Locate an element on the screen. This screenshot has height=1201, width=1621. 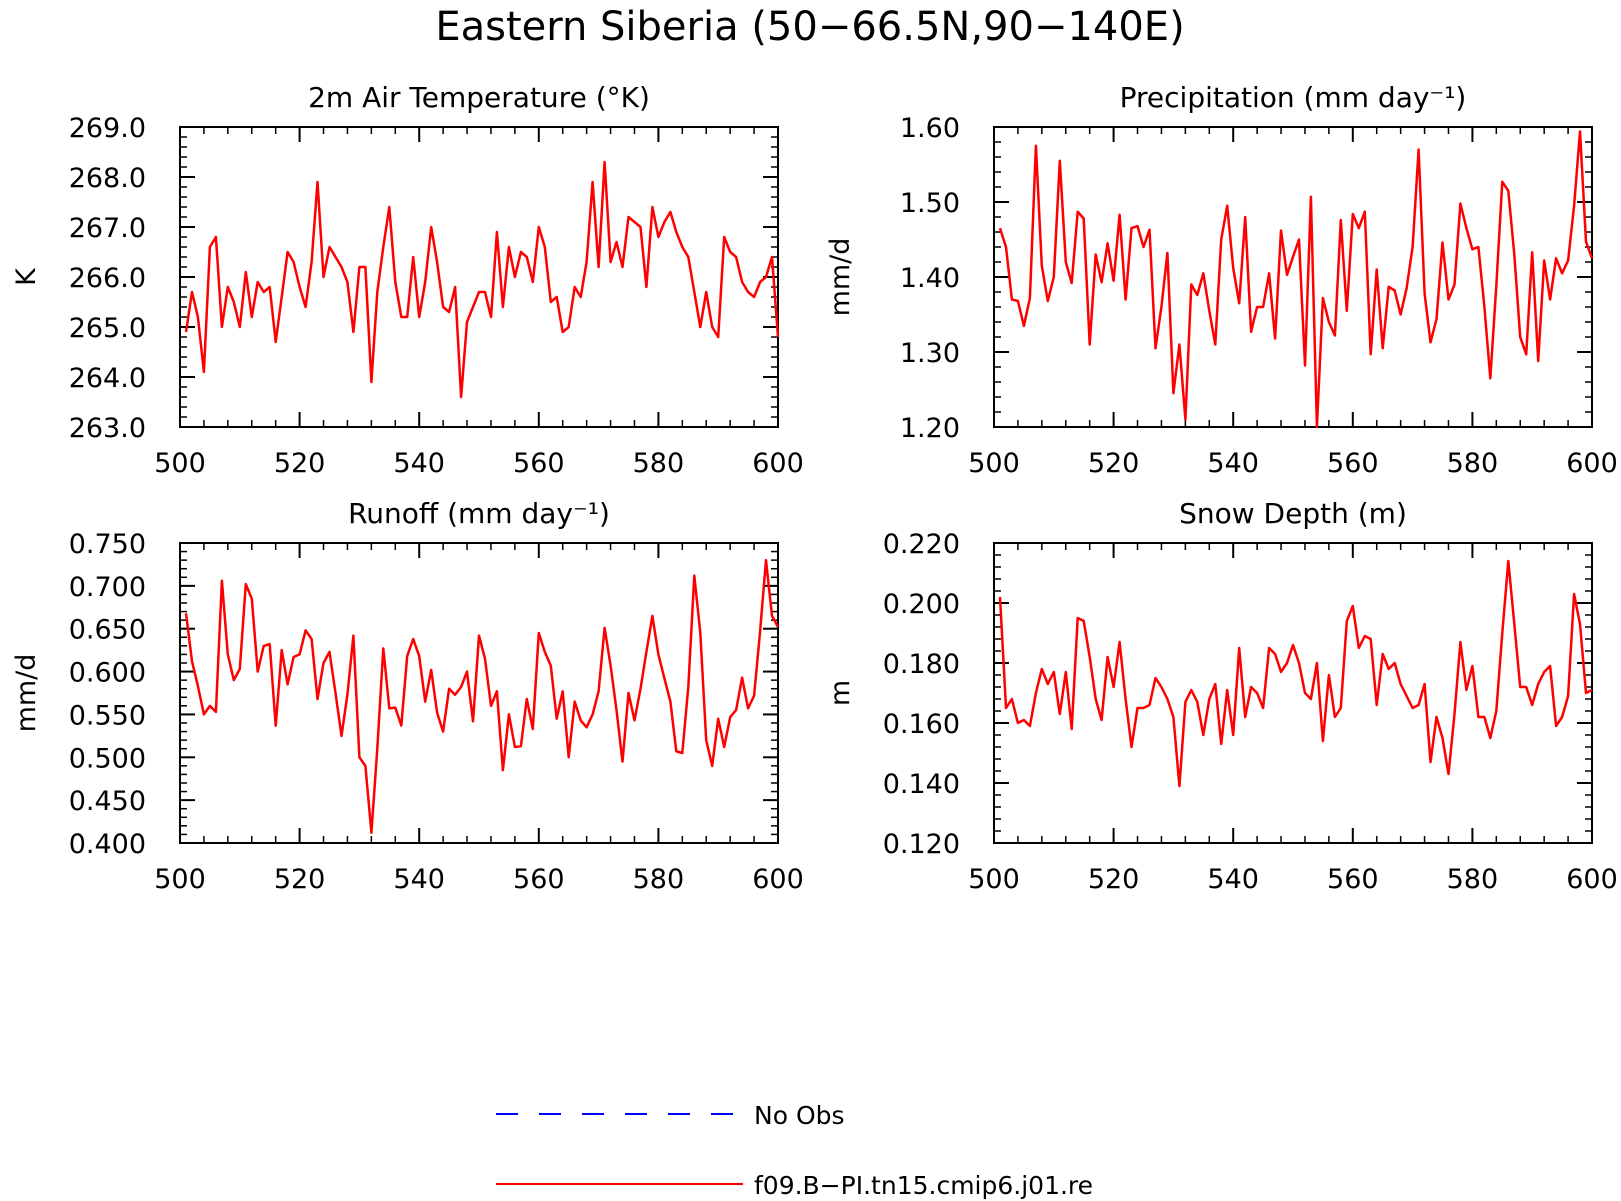
series-line-air-temperature is located at coordinates (482, 279).